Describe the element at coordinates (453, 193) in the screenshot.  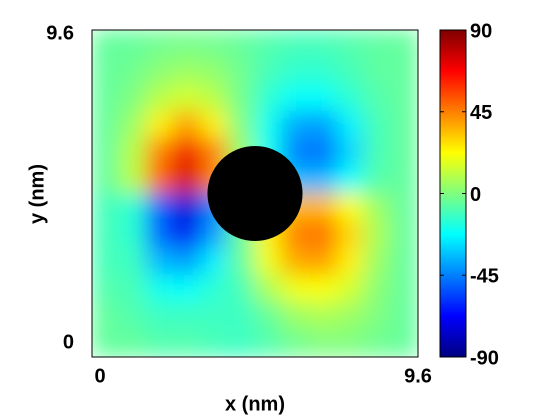
I see `colorbar` at that location.